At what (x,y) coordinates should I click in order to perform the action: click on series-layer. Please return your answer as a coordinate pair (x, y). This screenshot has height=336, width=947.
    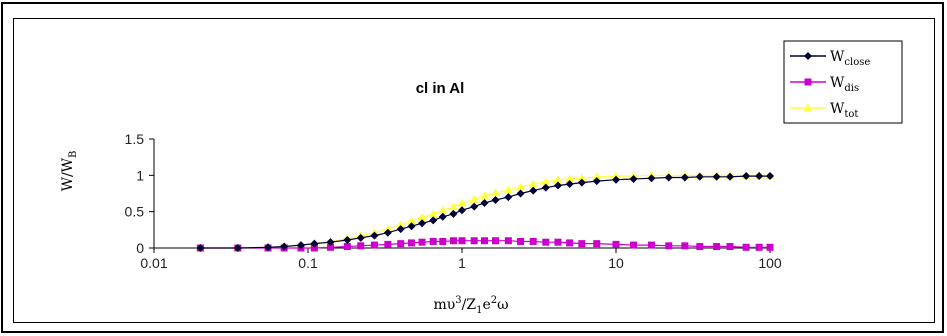
    Looking at the image, I should click on (485, 211).